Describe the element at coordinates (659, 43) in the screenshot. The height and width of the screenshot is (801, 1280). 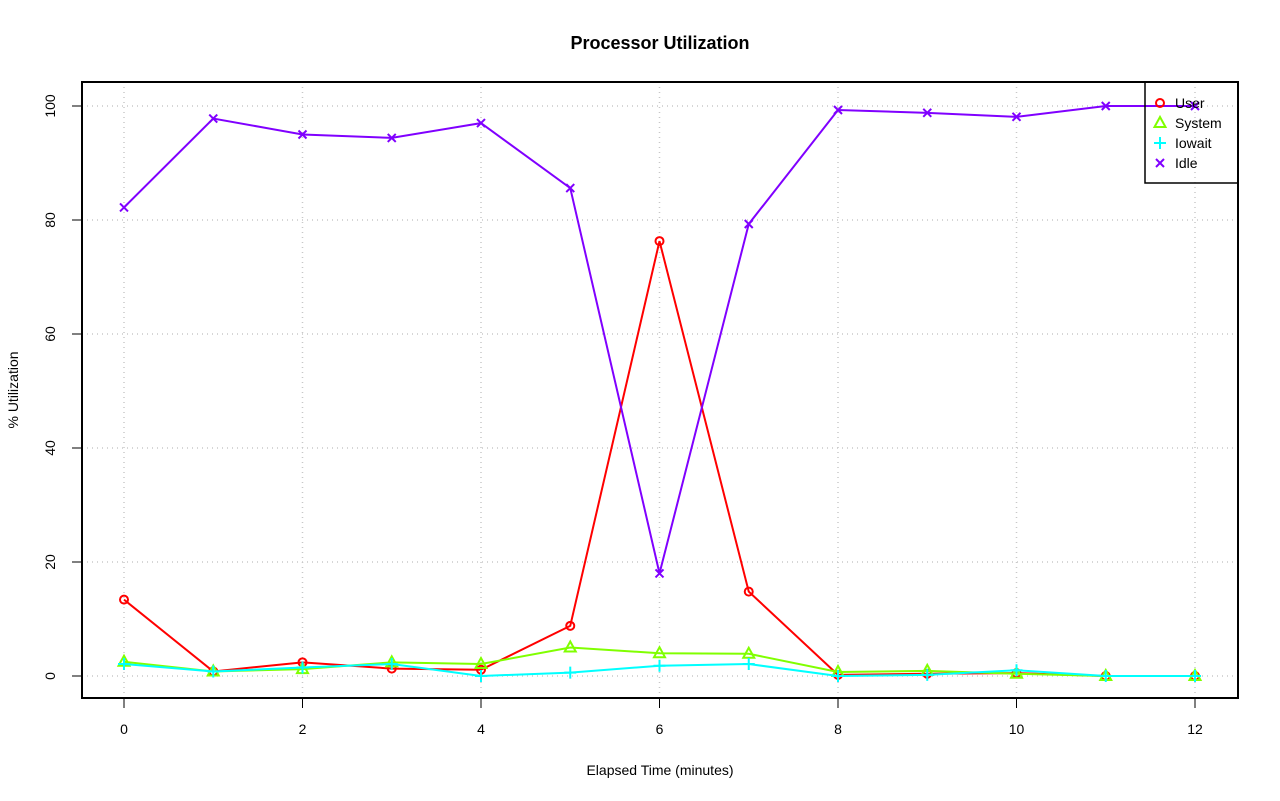
I see `chart-title: Processor Utilization` at that location.